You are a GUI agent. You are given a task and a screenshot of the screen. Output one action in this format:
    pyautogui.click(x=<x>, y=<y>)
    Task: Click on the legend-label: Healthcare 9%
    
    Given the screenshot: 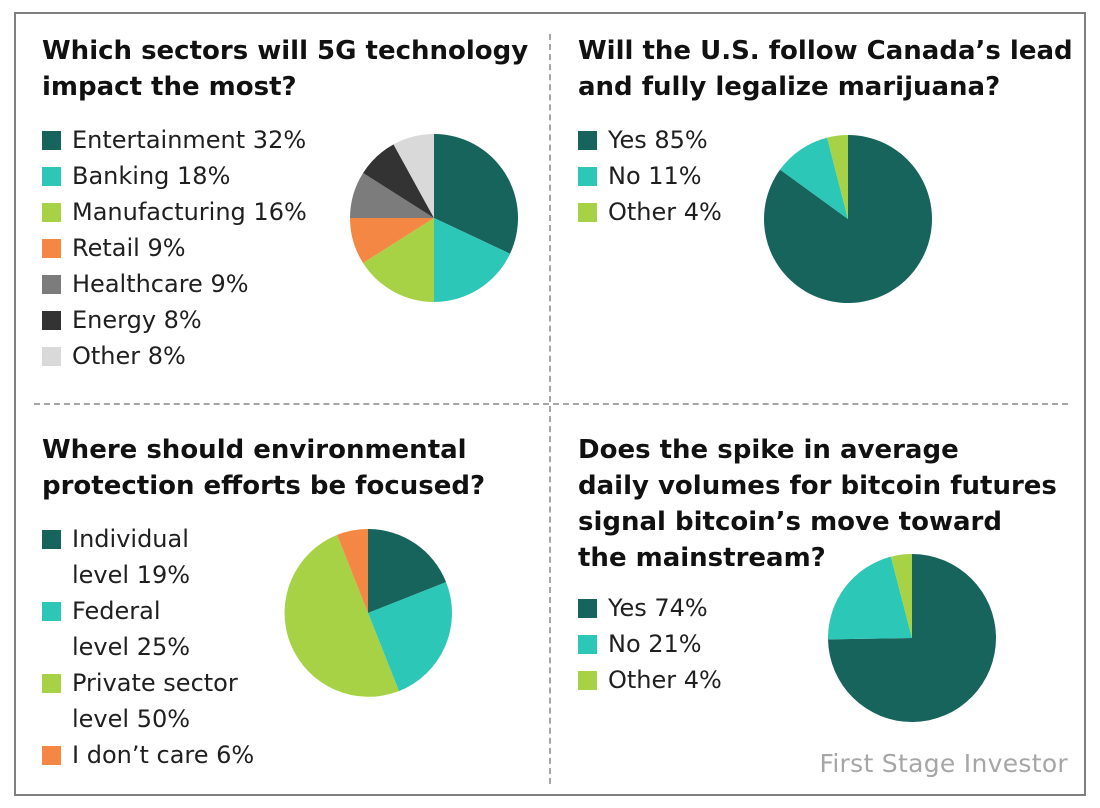 What is the action you would take?
    pyautogui.click(x=160, y=284)
    